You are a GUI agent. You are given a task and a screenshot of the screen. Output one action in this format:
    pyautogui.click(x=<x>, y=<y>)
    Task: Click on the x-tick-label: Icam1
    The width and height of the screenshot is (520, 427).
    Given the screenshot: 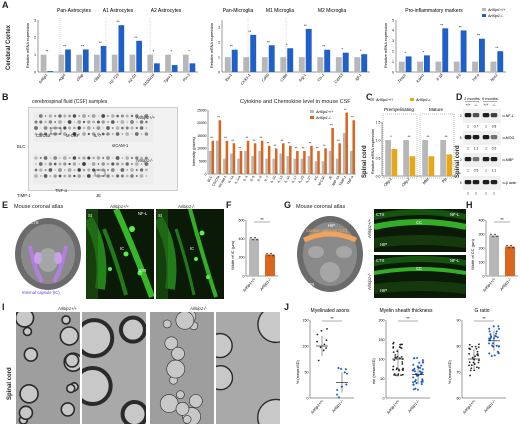 What is the action you would take?
    pyautogui.click(x=421, y=78)
    